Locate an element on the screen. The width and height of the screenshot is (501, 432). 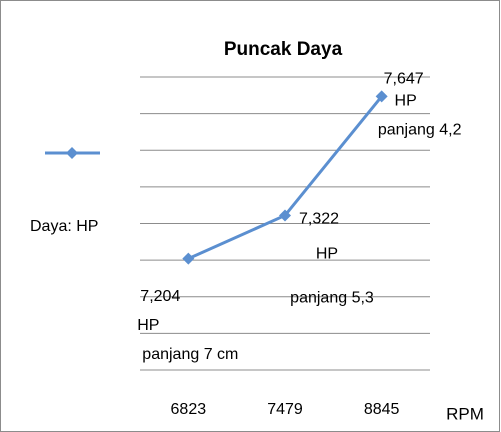
x-tick-label: 8845 is located at coordinates (382, 409).